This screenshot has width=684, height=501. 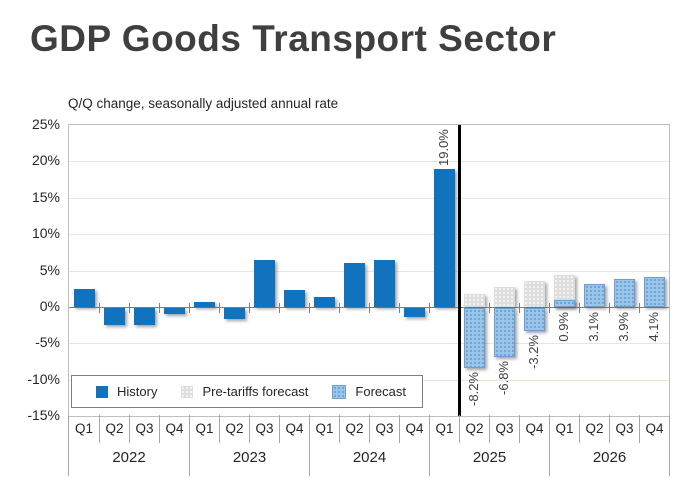 I want to click on data-label: -3.2%, so click(x=533, y=352).